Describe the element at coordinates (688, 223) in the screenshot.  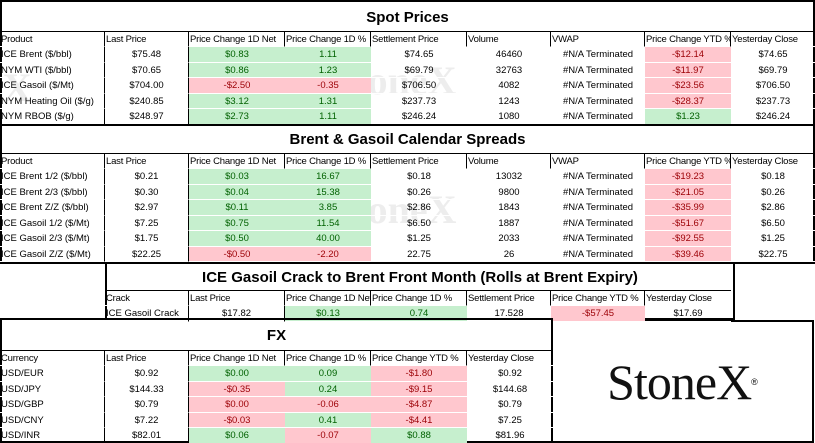
I see `cell-value: -$51.67` at that location.